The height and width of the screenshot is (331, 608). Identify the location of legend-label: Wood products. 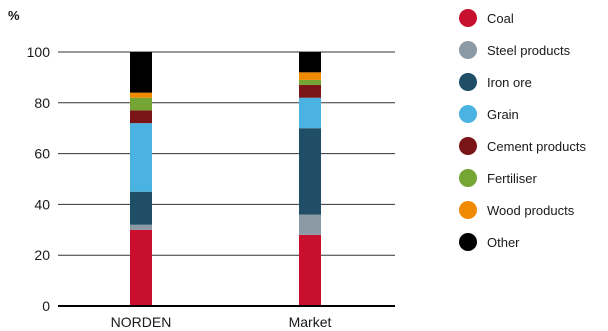
(531, 210).